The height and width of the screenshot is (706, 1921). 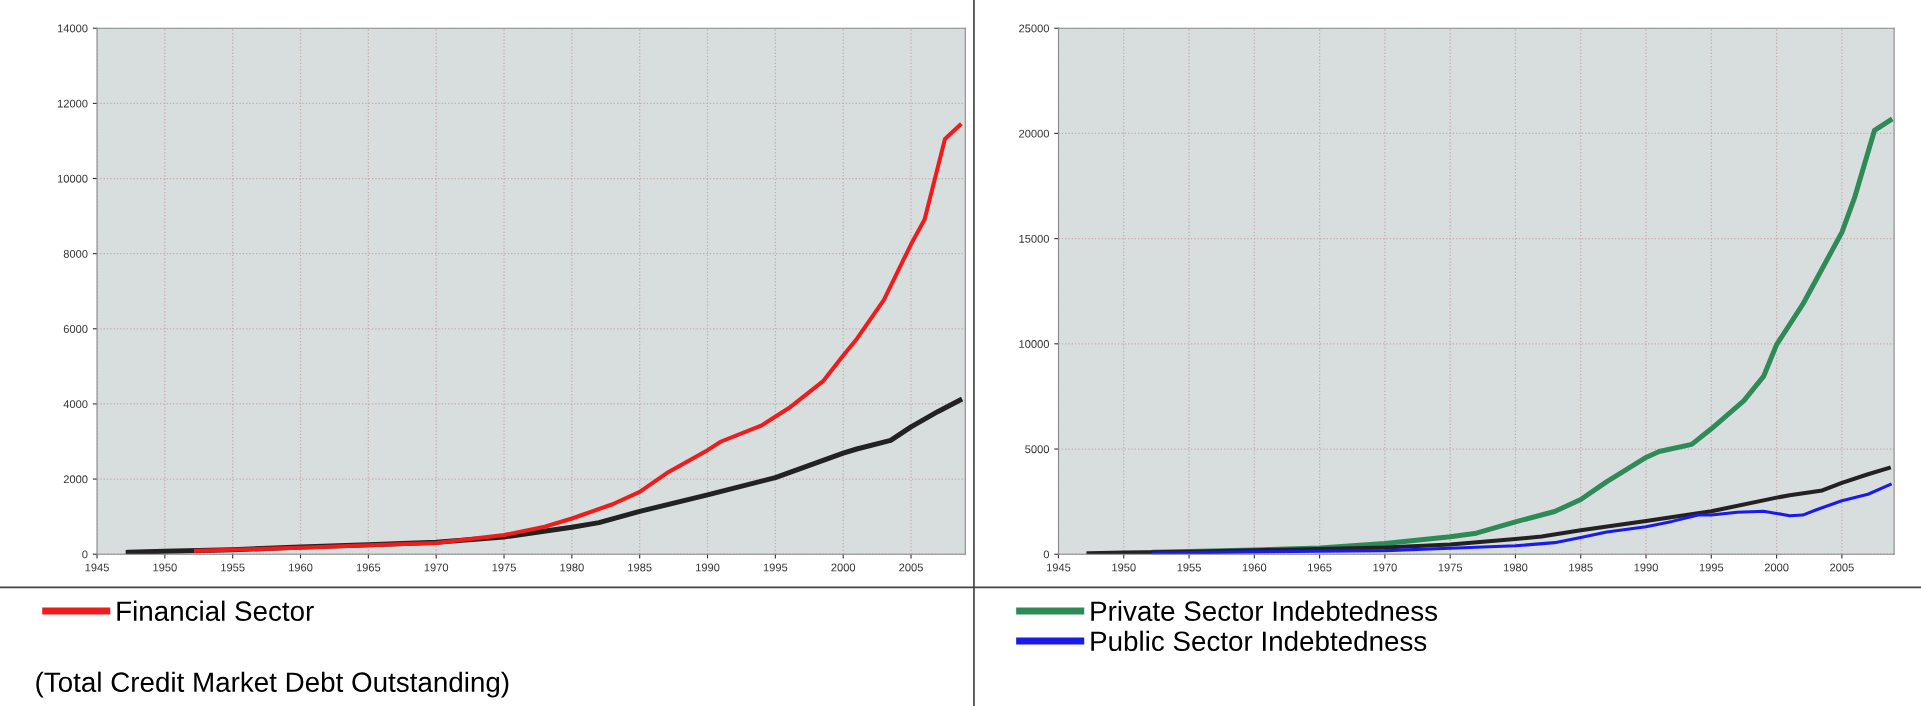 I want to click on legend-label: Private Sector Indebtedness, so click(x=1264, y=611).